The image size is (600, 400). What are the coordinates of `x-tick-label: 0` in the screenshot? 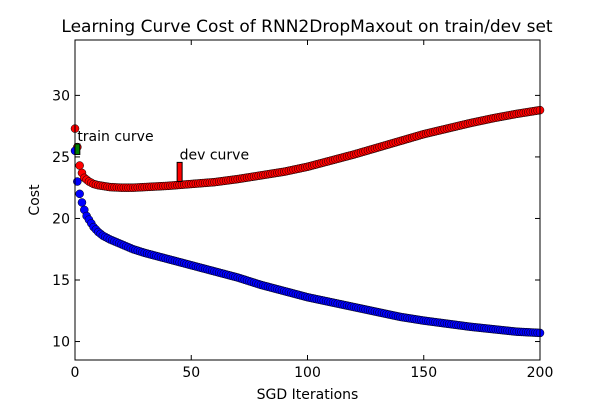 It's located at (75, 373).